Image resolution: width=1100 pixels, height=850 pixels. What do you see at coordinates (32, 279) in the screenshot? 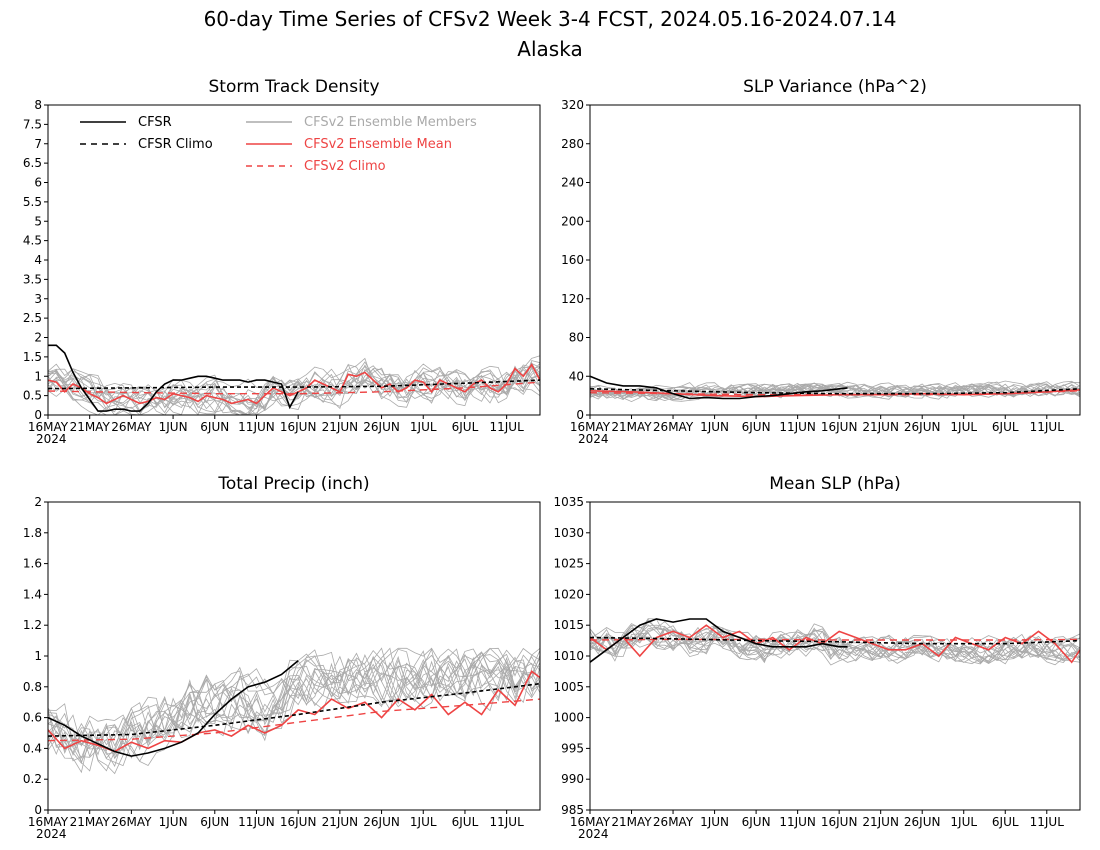
I see `y-tick-label: 3.5` at bounding box center [32, 279].